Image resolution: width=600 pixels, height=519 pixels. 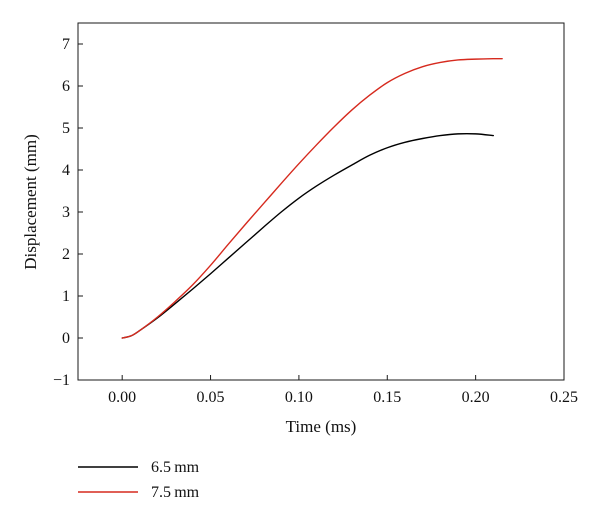 I want to click on y-tick-label: −1, so click(x=61, y=380).